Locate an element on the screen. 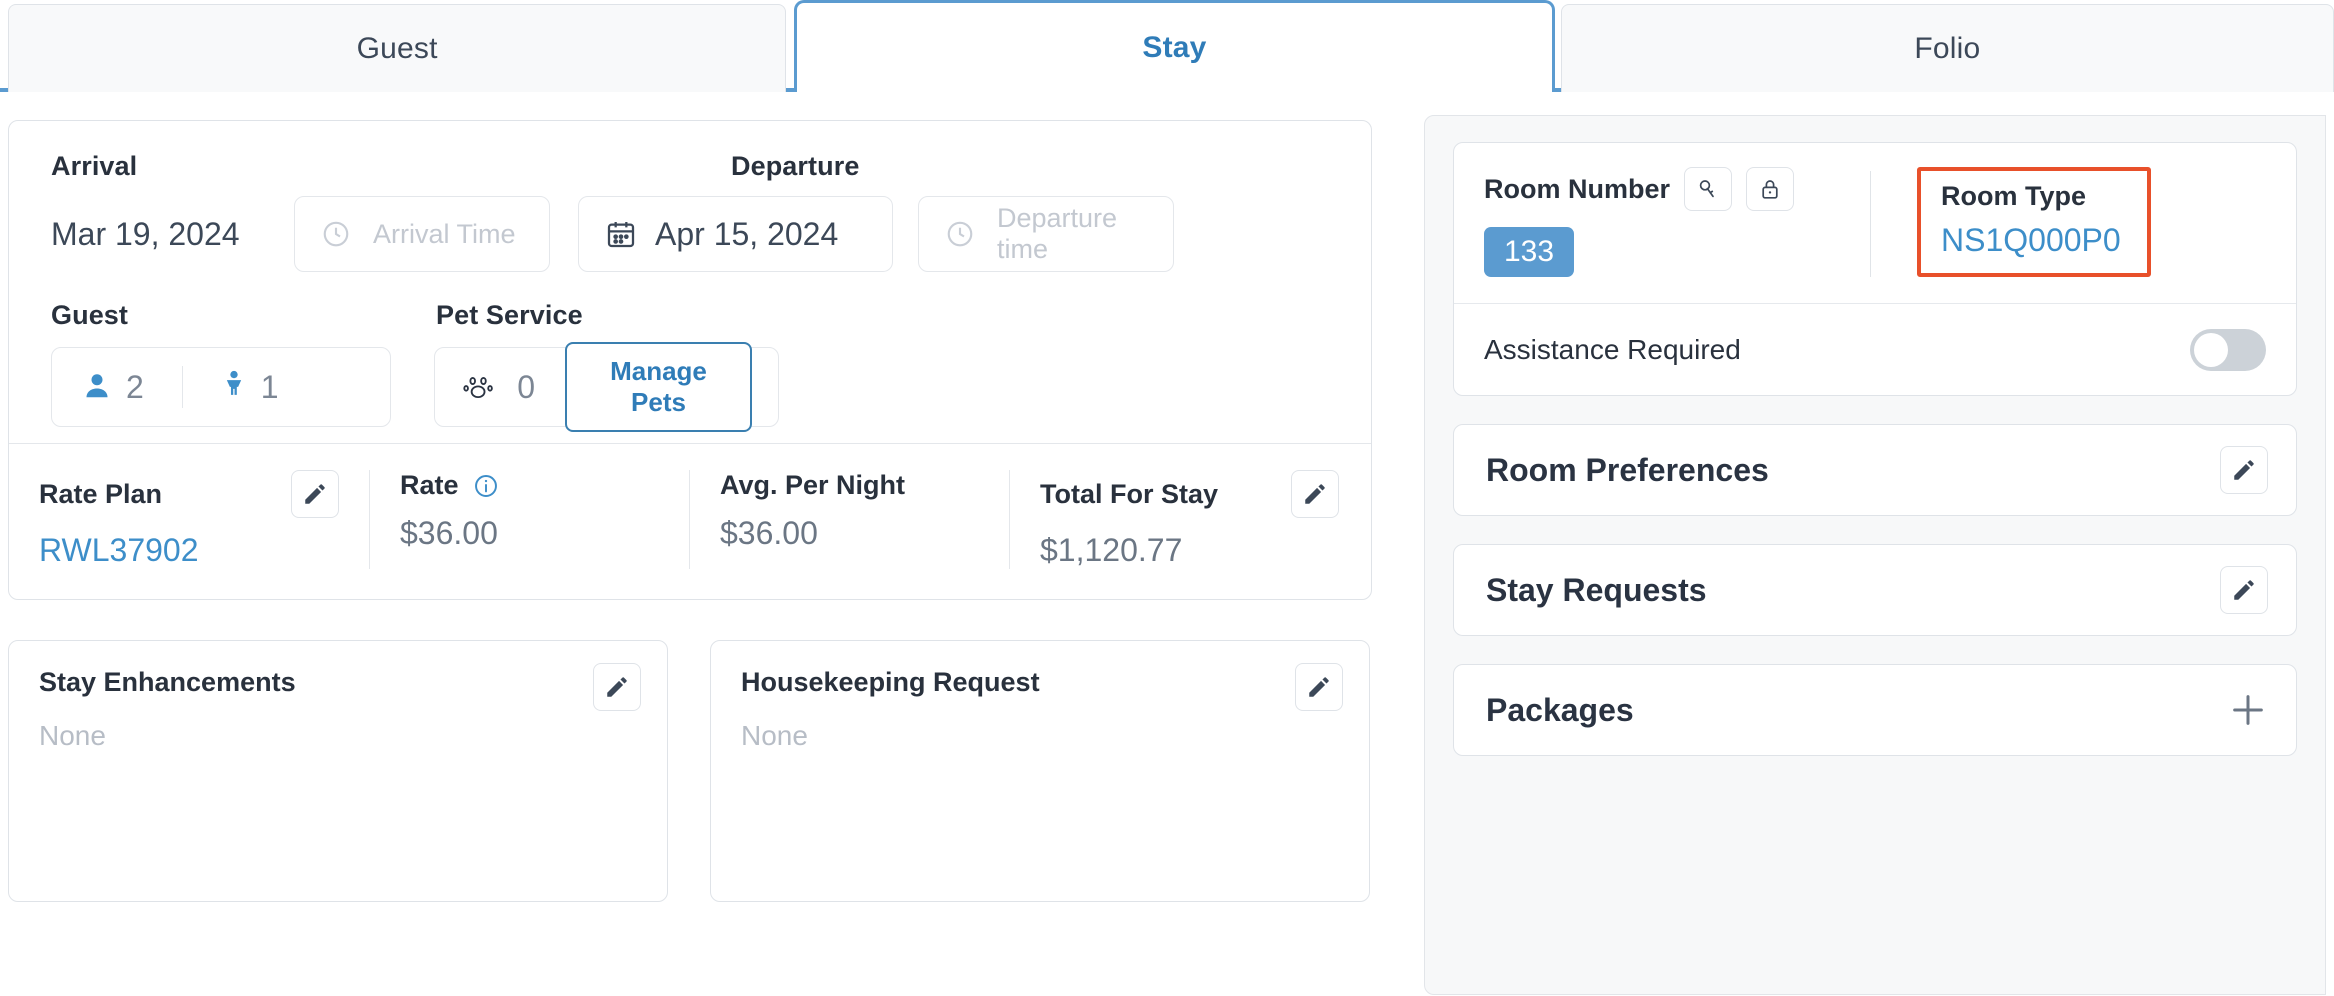 Image resolution: width=2334 pixels, height=996 pixels. dates-value-row: Mar 19, 2024 Arrival Time is located at coordinates (690, 234).